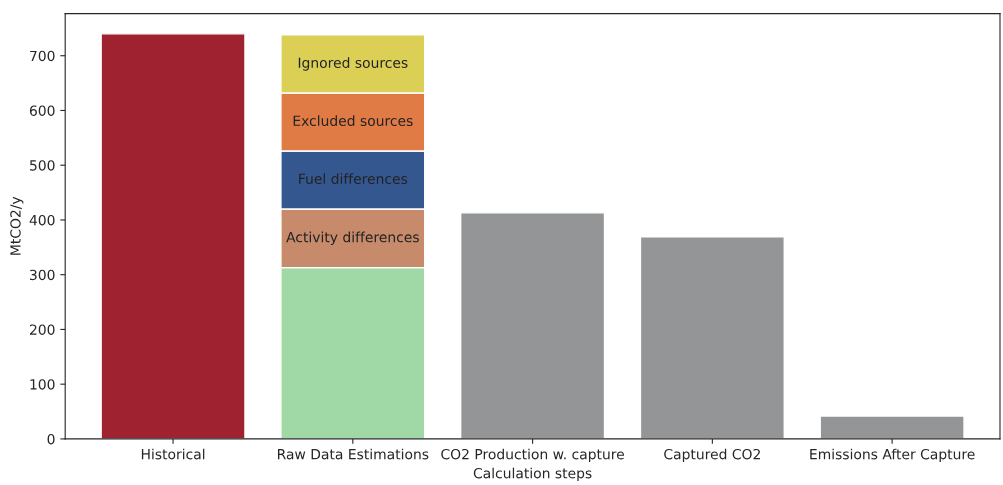 The image size is (1003, 485). What do you see at coordinates (17, 225) in the screenshot?
I see `y-axis-title: MtCO2/y` at bounding box center [17, 225].